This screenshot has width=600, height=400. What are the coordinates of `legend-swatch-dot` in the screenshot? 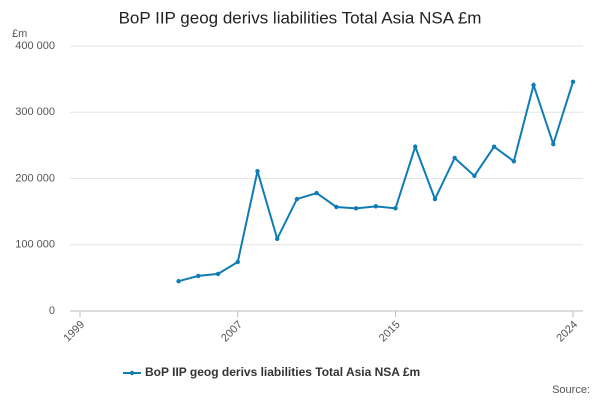 It's located at (132, 373).